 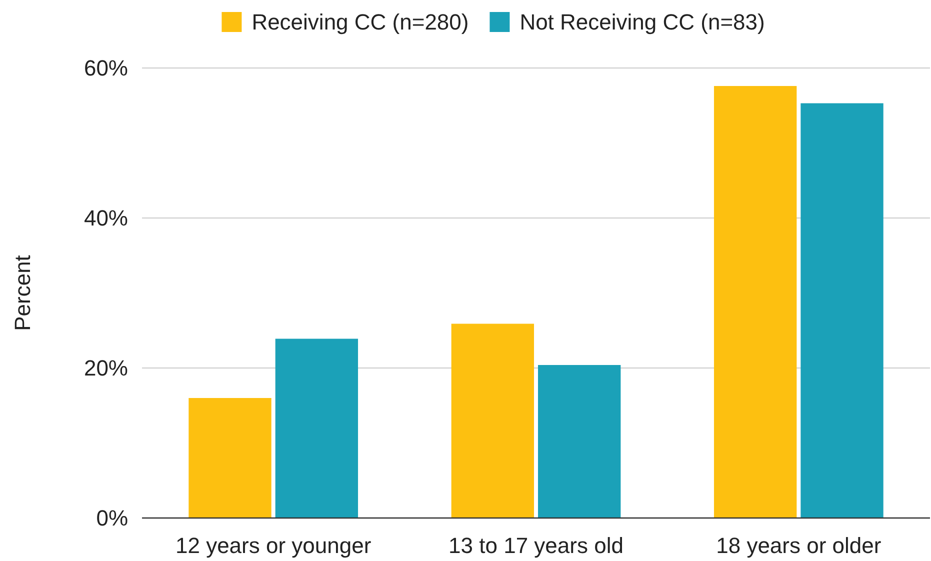 What do you see at coordinates (642, 22) in the screenshot?
I see `legend-label: Not Receiving CC (n=83)` at bounding box center [642, 22].